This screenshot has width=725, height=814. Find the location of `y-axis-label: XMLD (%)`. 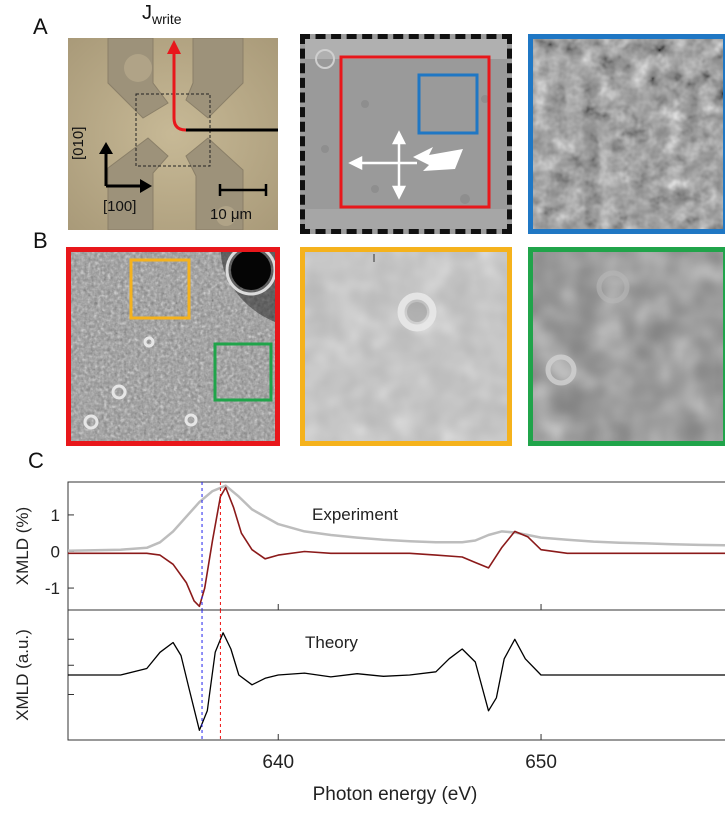

y-axis-label: XMLD (%) is located at coordinates (22, 546).